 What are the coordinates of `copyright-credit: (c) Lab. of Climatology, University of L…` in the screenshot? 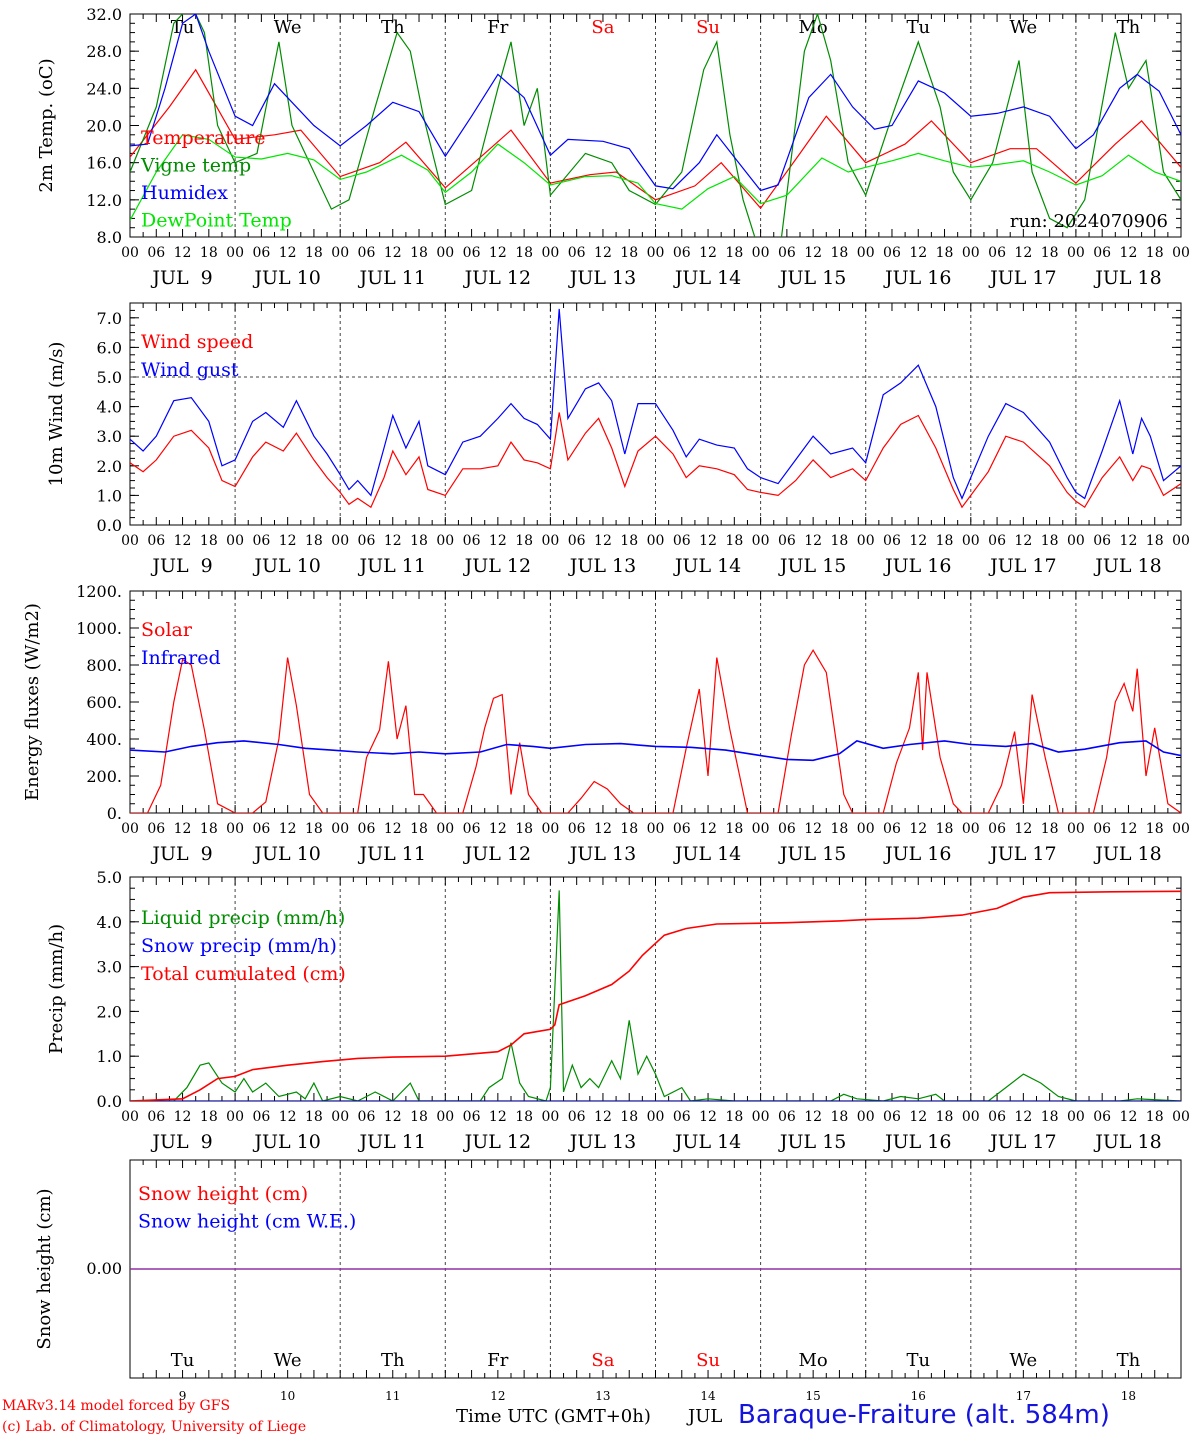 It's located at (154, 1427).